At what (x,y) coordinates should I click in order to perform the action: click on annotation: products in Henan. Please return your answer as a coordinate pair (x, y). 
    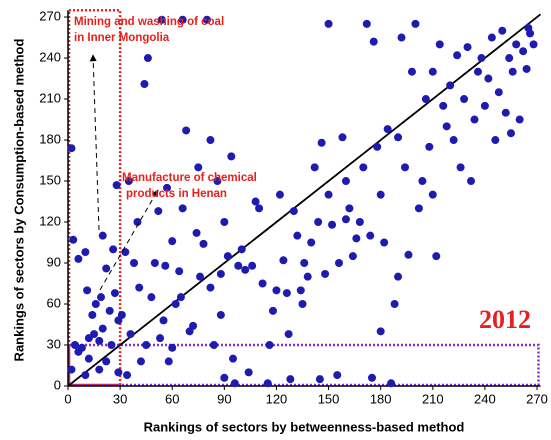
    Looking at the image, I should click on (176, 194).